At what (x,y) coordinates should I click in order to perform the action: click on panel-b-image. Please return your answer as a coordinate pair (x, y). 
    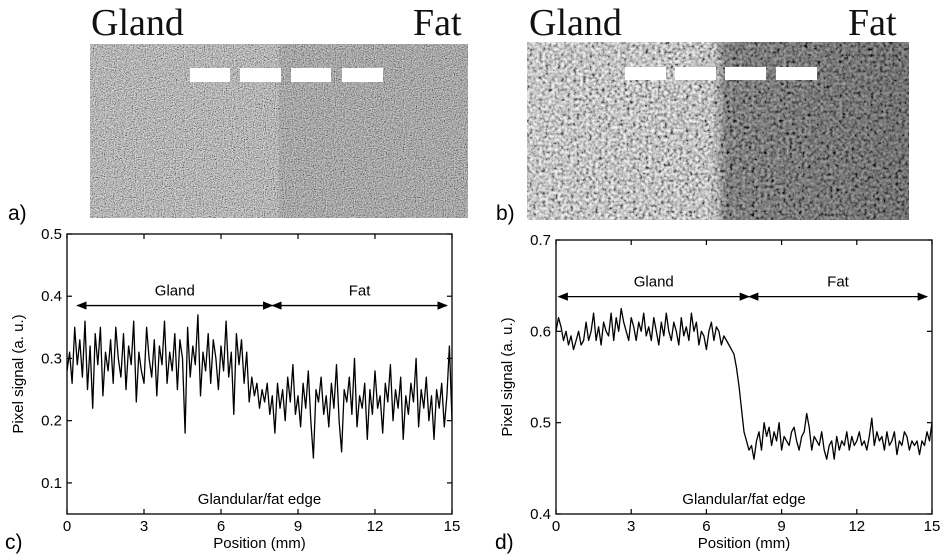
    Looking at the image, I should click on (718, 131).